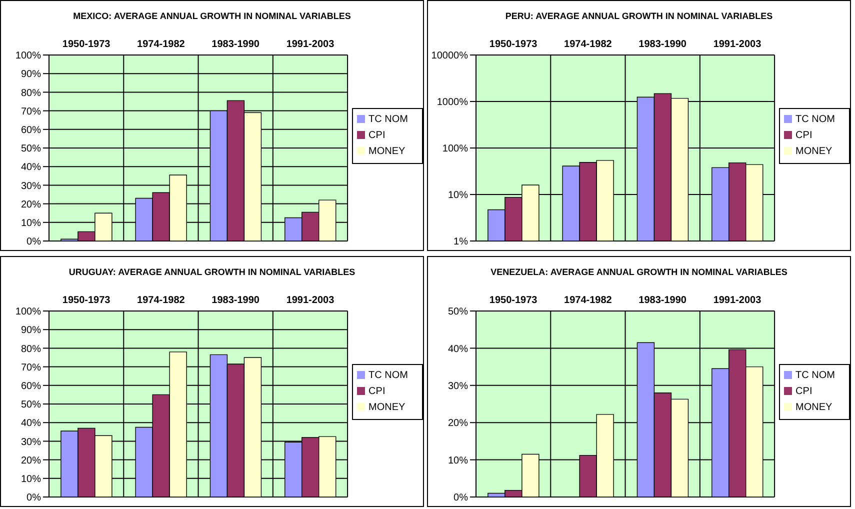 The height and width of the screenshot is (509, 855). Describe the element at coordinates (452, 102) in the screenshot. I see `y-tick-label: 1000%` at that location.